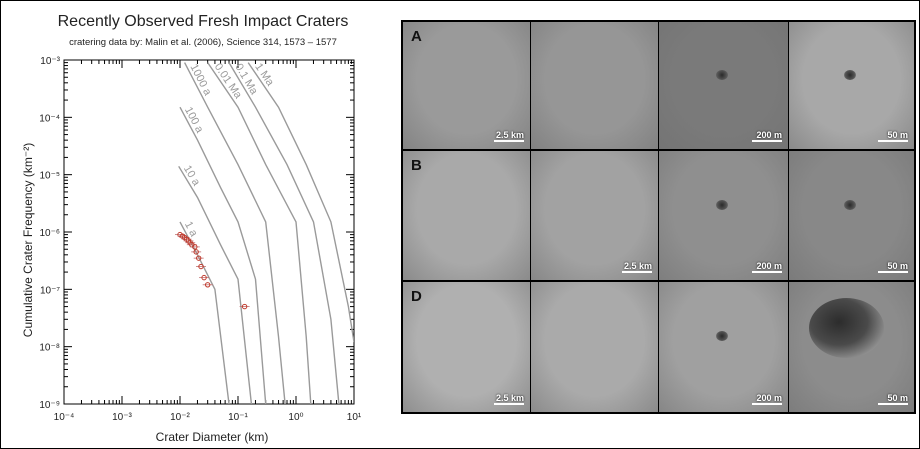  What do you see at coordinates (180, 417) in the screenshot?
I see `x-tick-label: 10⁻²` at bounding box center [180, 417].